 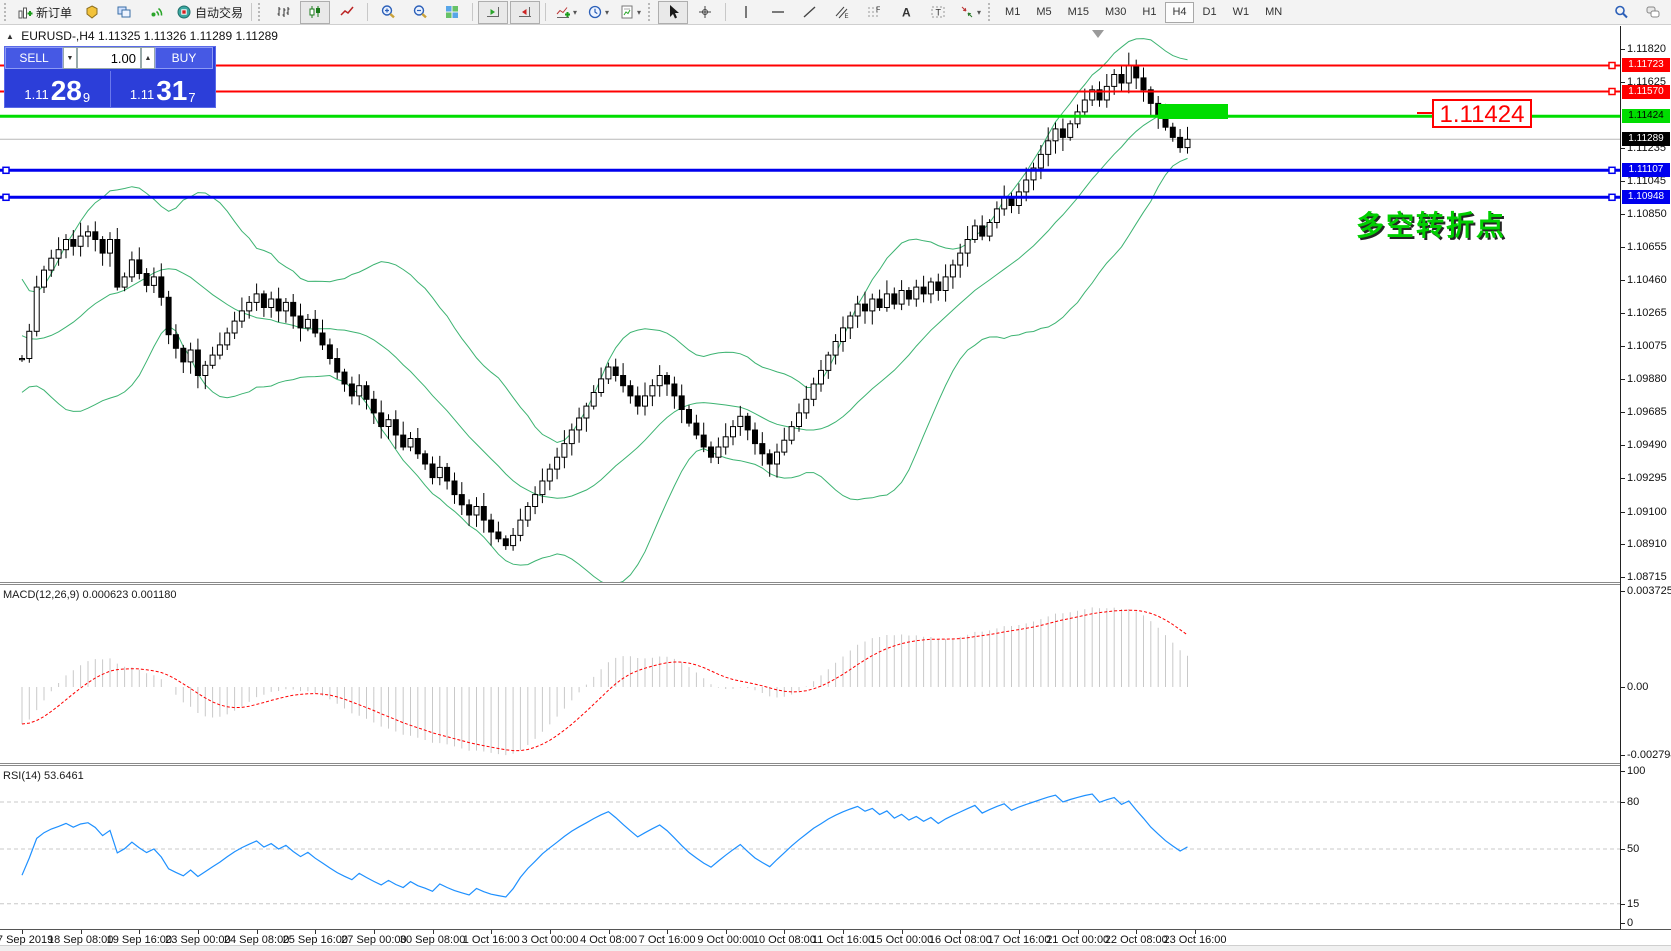 I want to click on chart-shift-button, so click(x=525, y=12).